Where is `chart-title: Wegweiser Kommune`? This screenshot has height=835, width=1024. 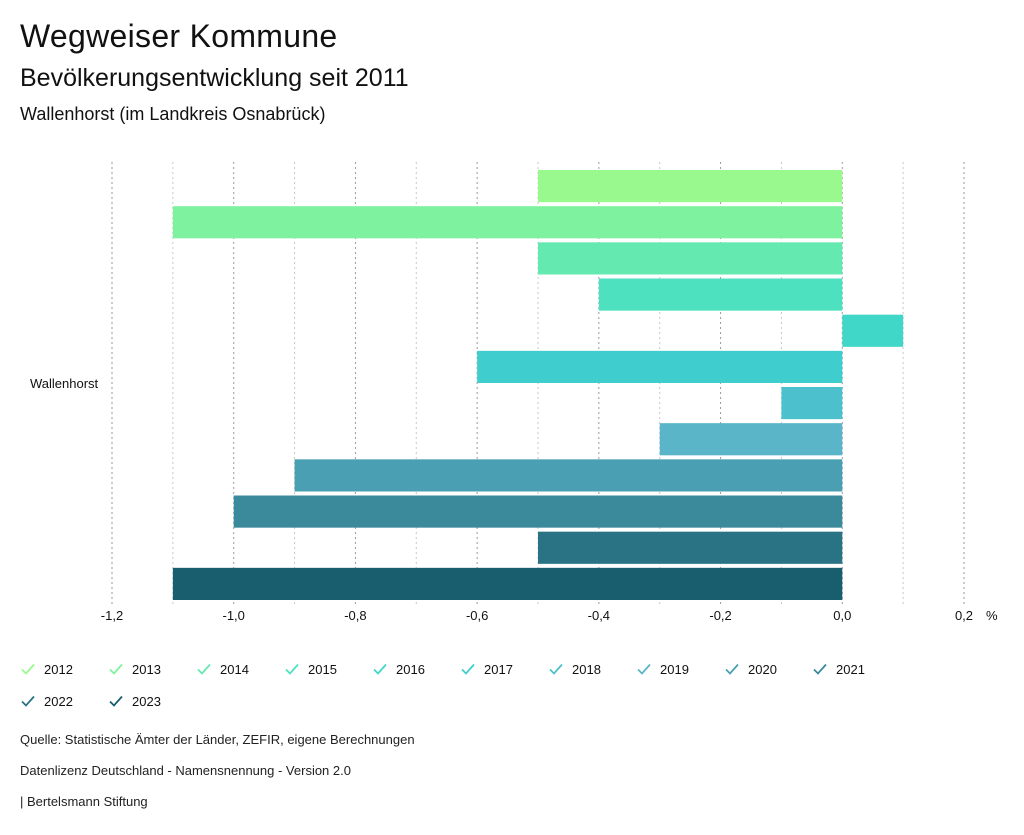
chart-title: Wegweiser Kommune is located at coordinates (179, 36).